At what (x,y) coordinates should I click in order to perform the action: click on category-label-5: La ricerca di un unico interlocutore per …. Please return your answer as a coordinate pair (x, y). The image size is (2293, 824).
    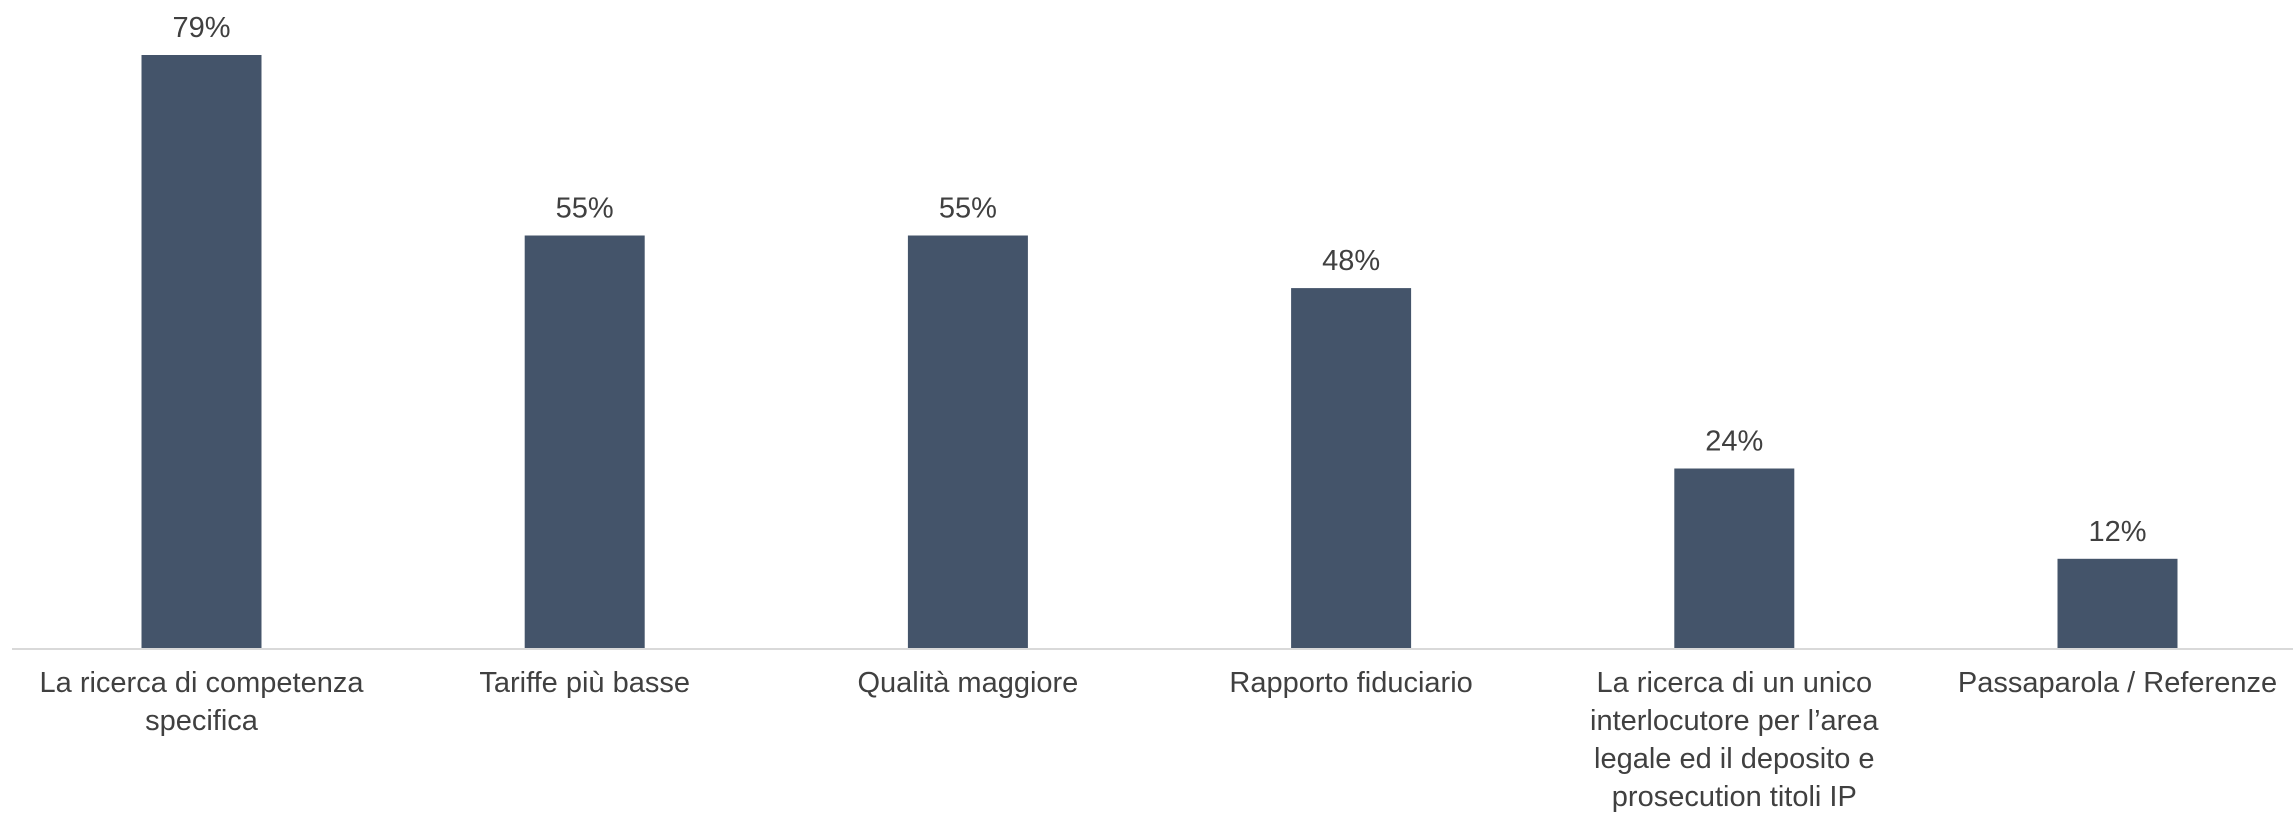
    Looking at the image, I should click on (1734, 740).